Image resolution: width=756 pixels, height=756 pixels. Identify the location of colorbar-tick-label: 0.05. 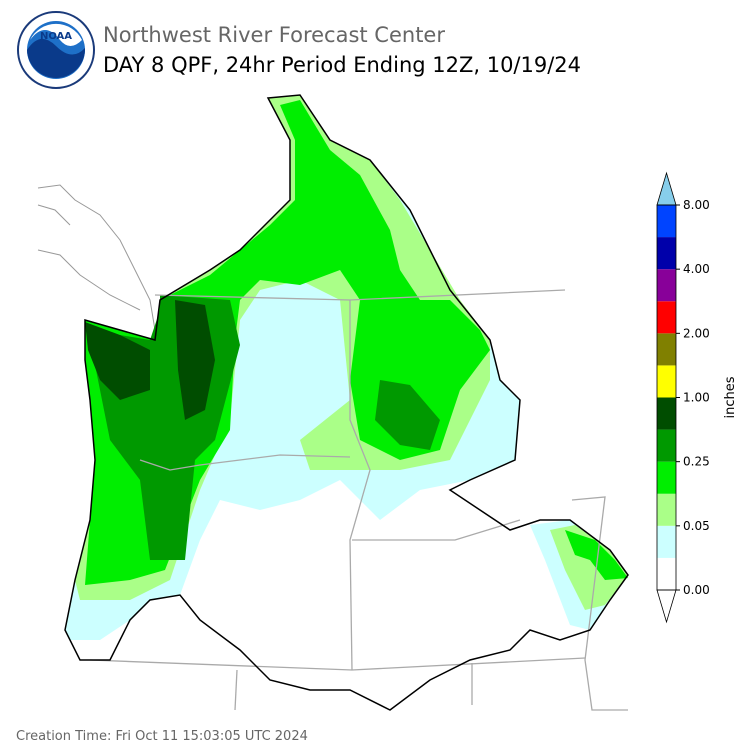
(696, 526).